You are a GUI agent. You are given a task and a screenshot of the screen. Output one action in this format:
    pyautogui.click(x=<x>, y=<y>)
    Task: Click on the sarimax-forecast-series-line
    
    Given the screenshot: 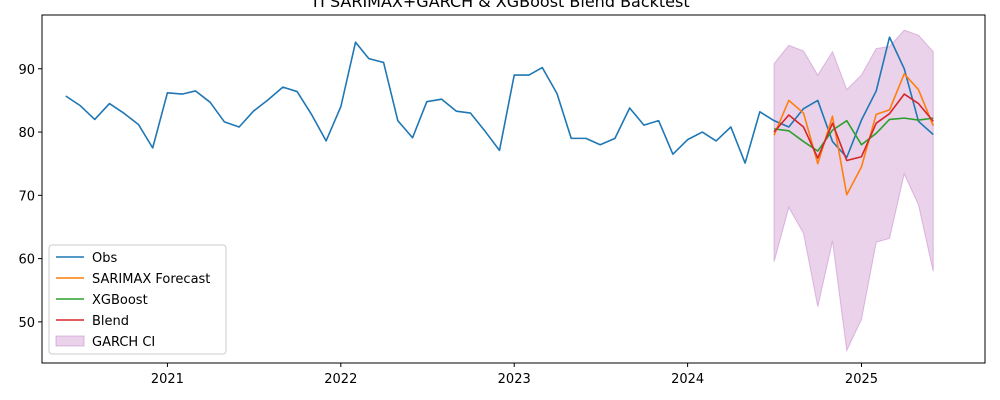 What is the action you would take?
    pyautogui.click(x=853, y=134)
    